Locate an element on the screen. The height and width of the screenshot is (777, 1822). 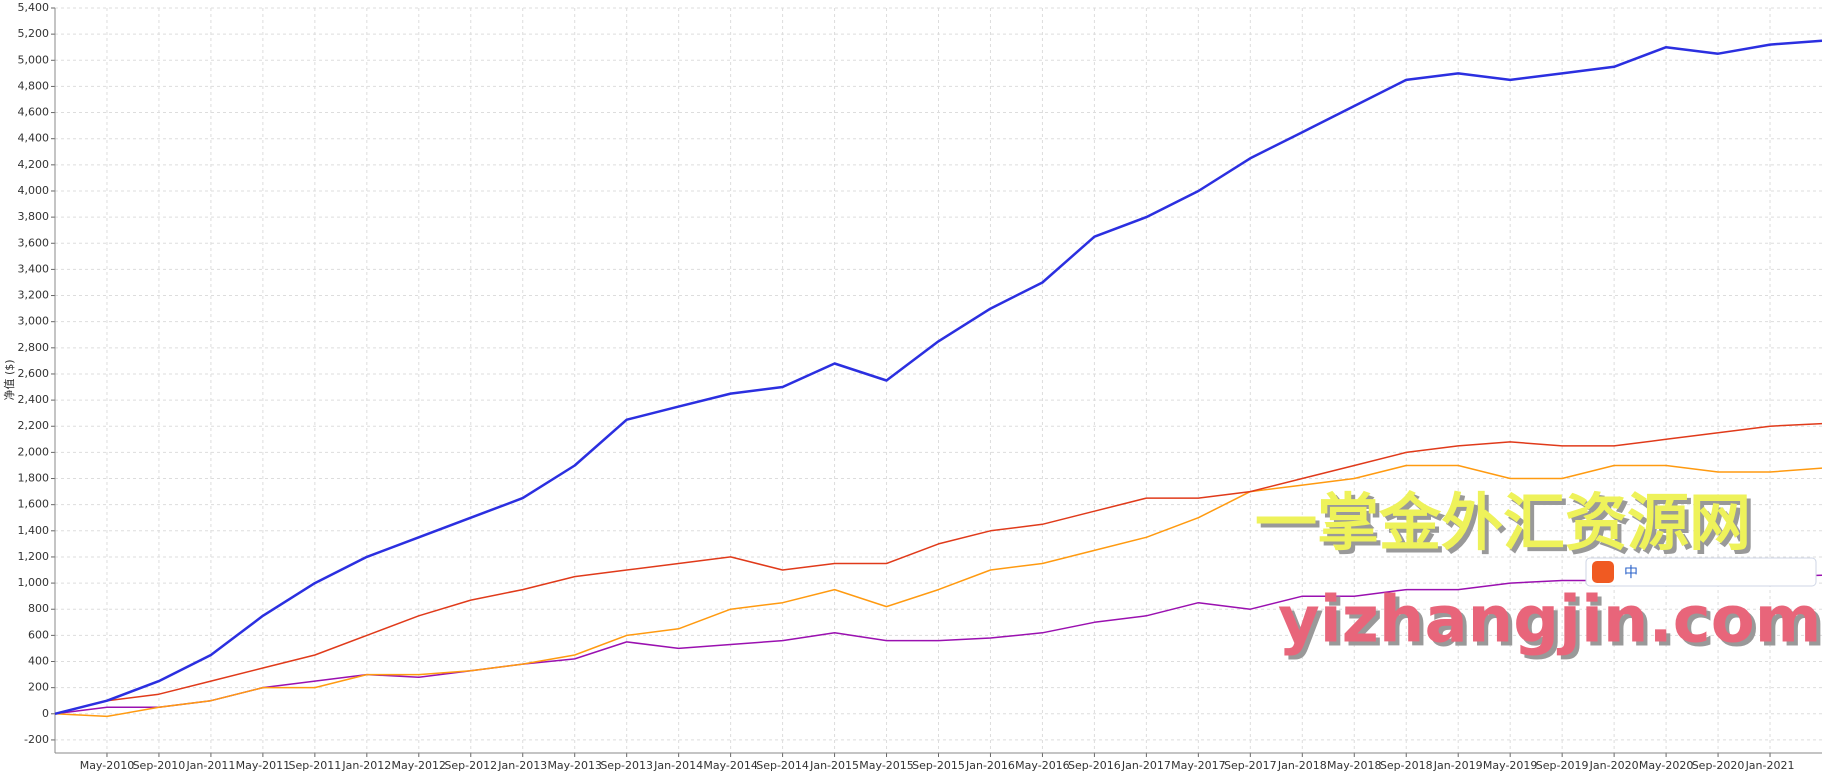
x-tick-label: Jan-2021 is located at coordinates (1770, 765).